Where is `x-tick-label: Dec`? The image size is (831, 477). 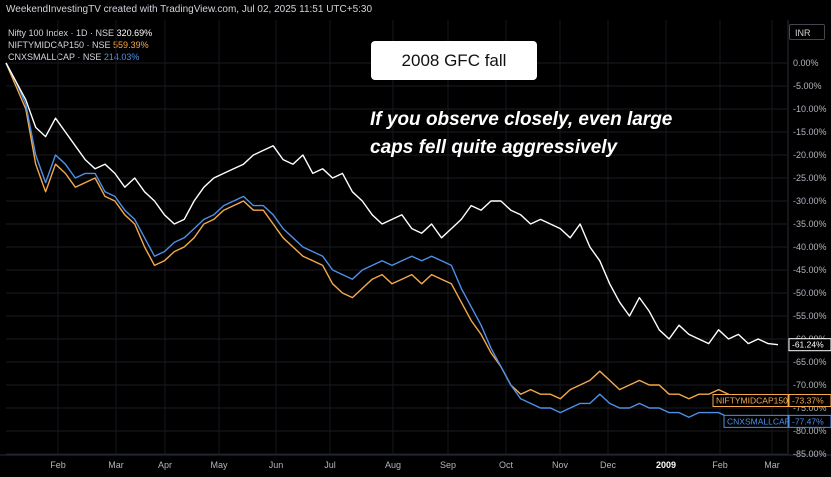
x-tick-label: Dec is located at coordinates (608, 465).